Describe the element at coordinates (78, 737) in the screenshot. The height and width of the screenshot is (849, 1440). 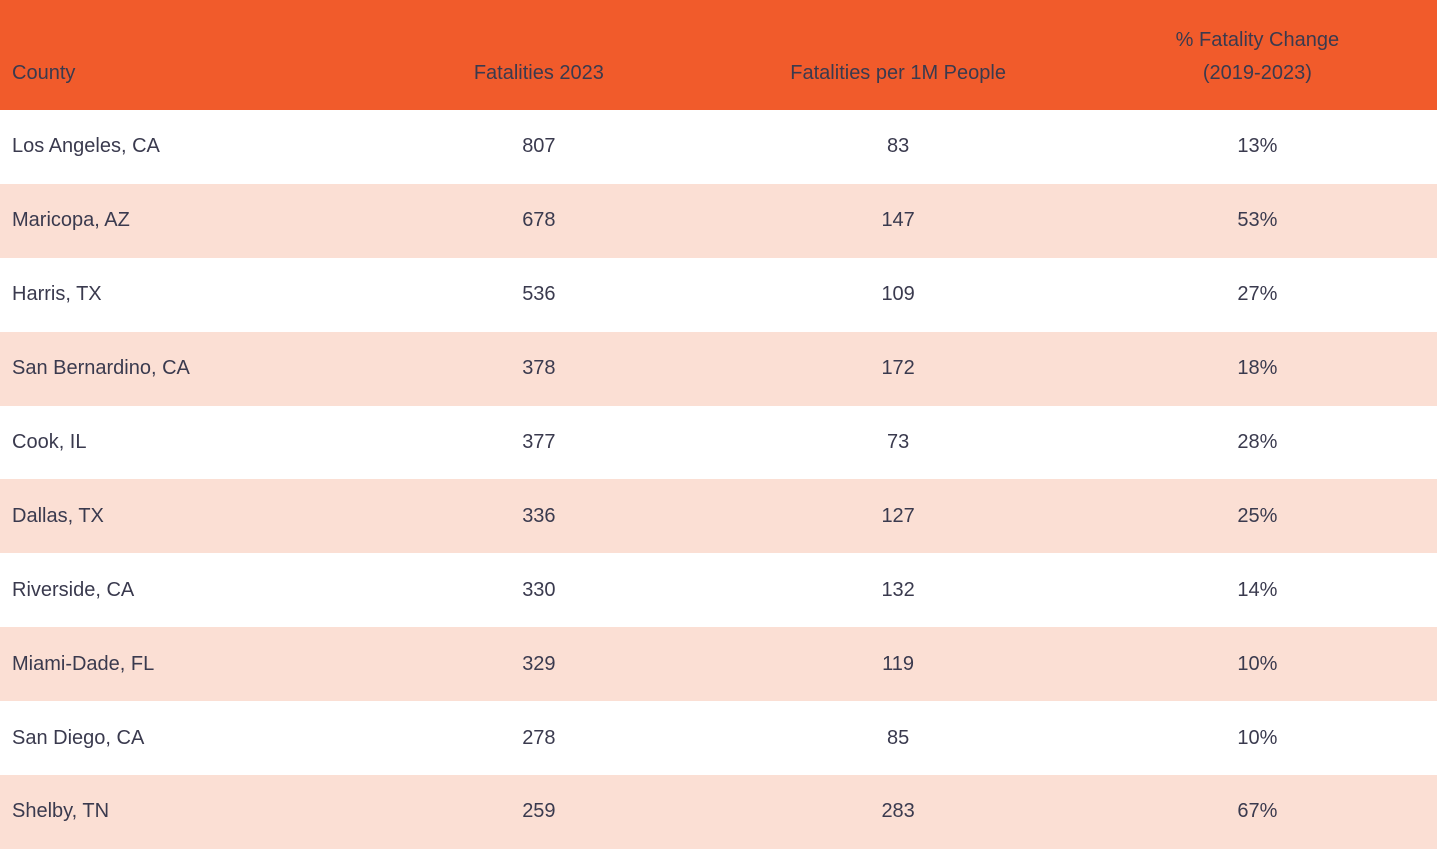
I see `county-cell: San Diego, CA` at that location.